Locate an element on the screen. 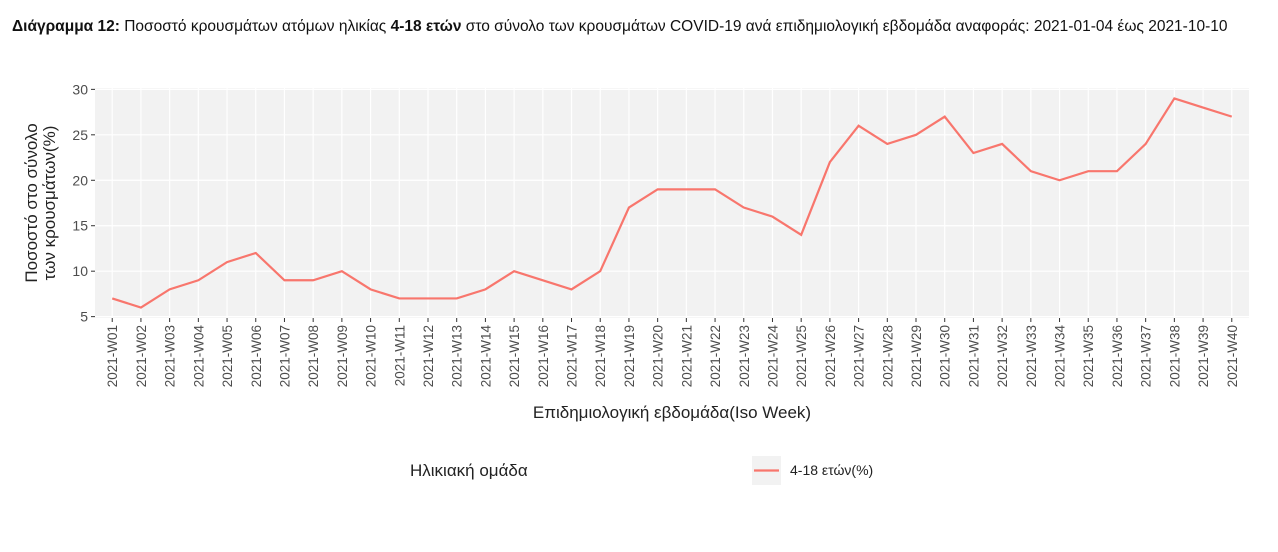  x-tick-label: 2021-W01 is located at coordinates (112, 356).